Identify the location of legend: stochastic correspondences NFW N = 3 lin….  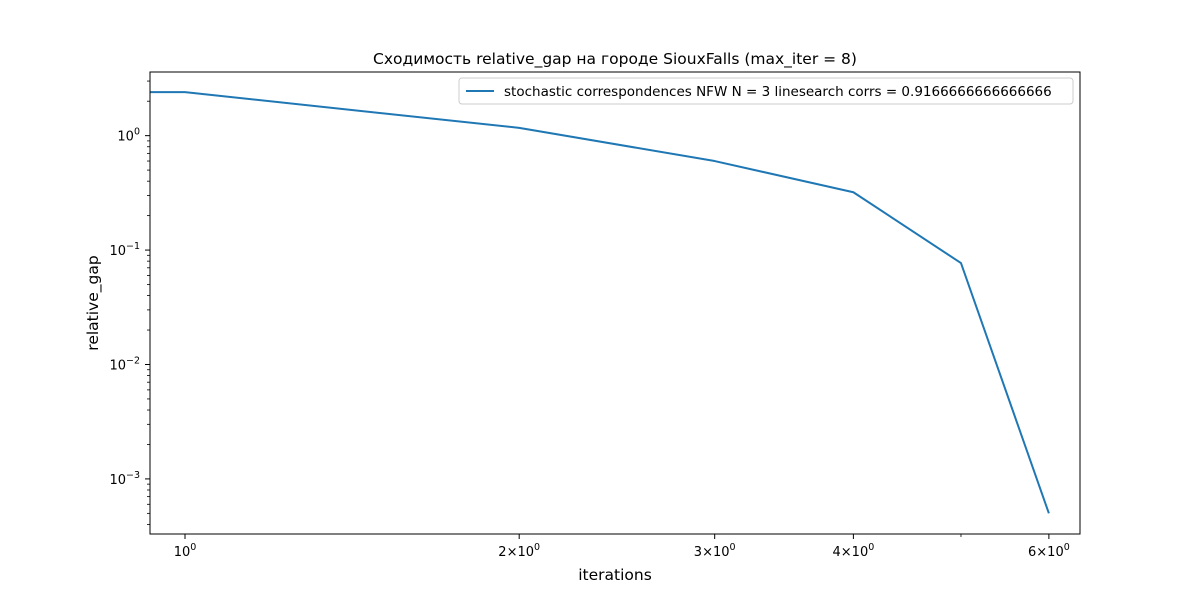
(766, 91).